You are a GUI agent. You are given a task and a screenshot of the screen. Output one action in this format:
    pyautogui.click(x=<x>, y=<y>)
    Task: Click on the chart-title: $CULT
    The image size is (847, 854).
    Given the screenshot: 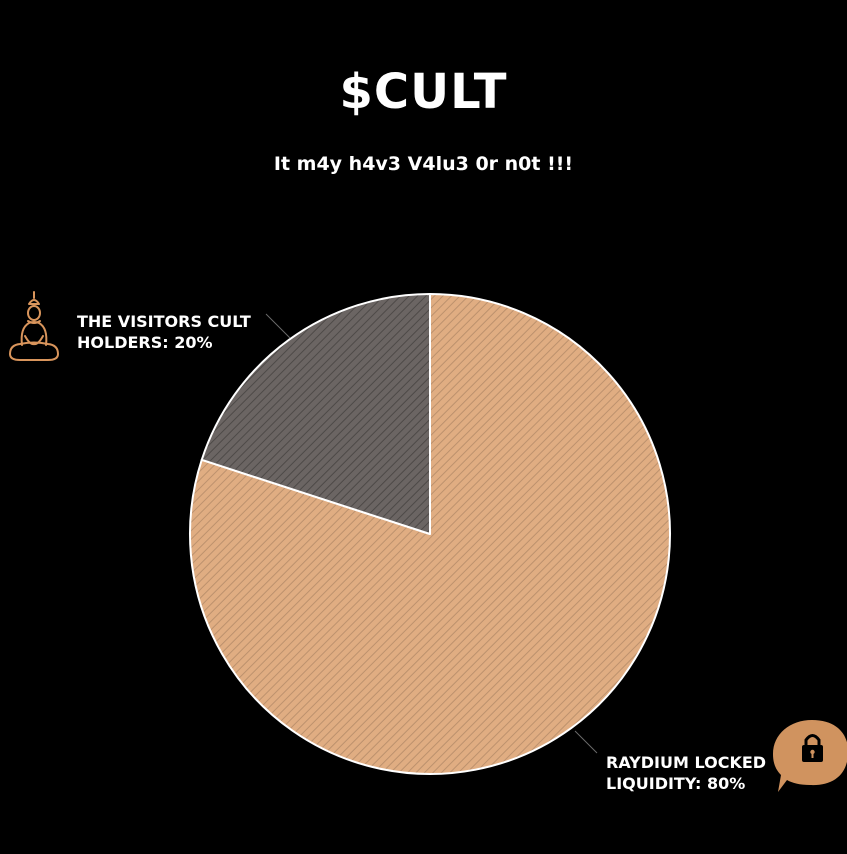 What is the action you would take?
    pyautogui.click(x=423, y=92)
    